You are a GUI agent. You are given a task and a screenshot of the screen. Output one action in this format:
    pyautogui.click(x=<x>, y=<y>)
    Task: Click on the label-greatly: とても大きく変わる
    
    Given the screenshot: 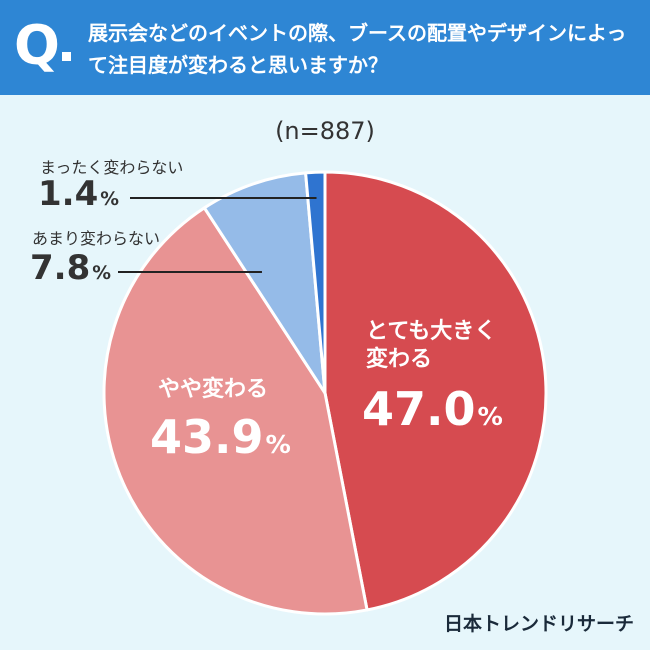 What is the action you would take?
    pyautogui.click(x=436, y=346)
    